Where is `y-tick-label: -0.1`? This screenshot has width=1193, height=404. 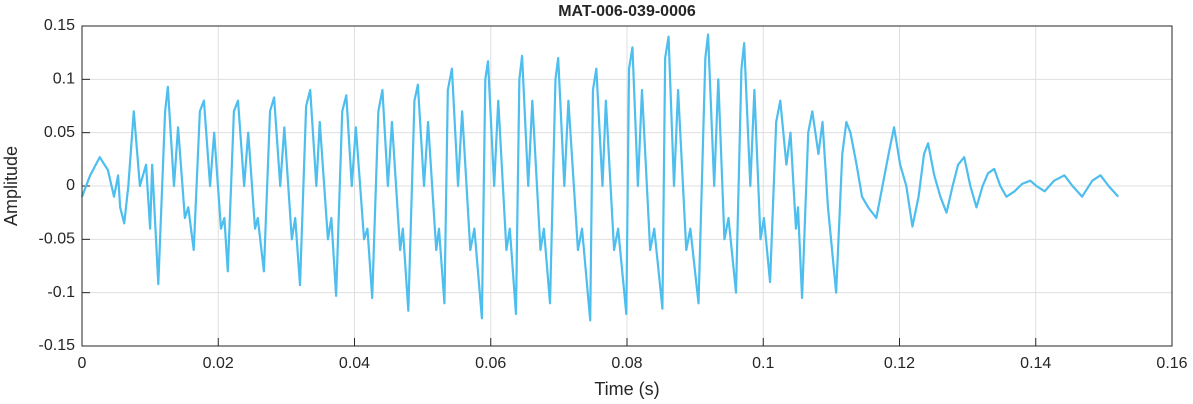 y-tick-label: -0.1 is located at coordinates (61, 292).